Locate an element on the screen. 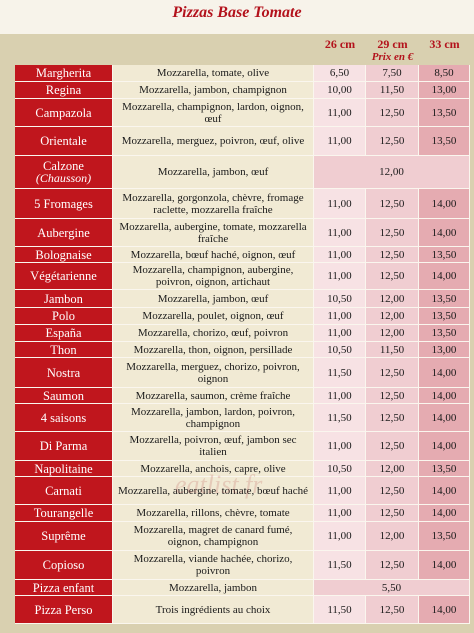  pizza-name: Polo is located at coordinates (64, 316).